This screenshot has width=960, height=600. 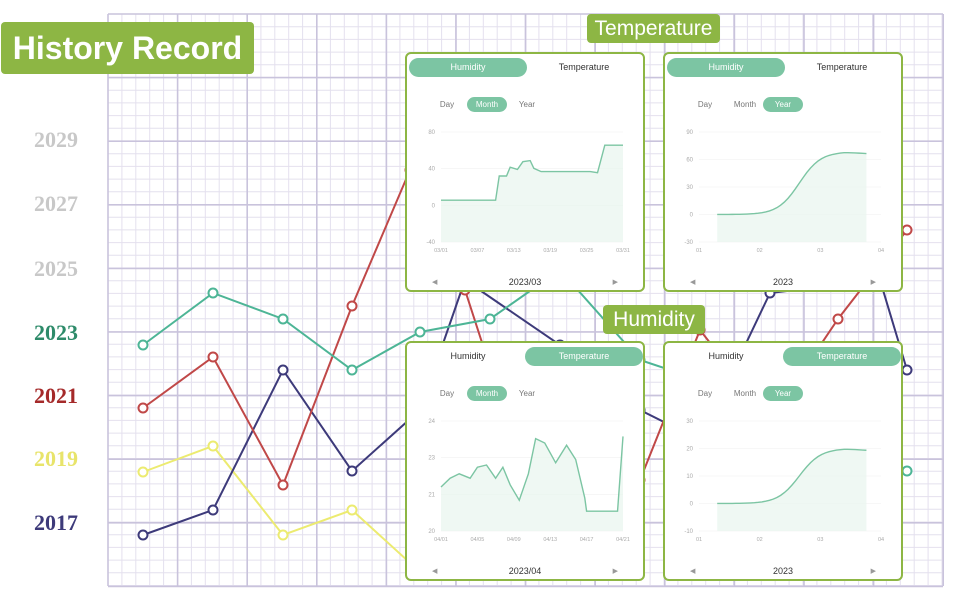 What do you see at coordinates (56, 458) in the screenshot?
I see `year-label-2019: 2019` at bounding box center [56, 458].